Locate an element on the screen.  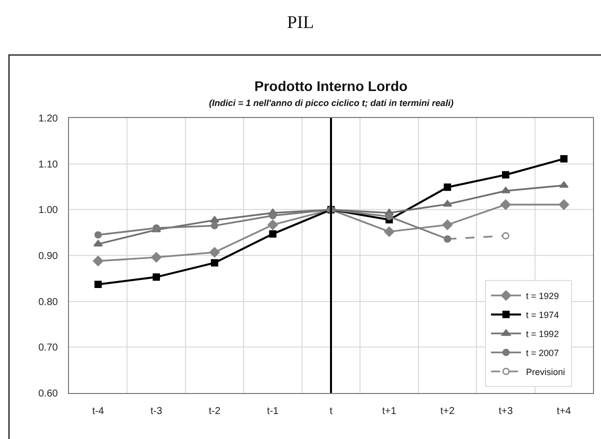
x-tick-label: t+4 is located at coordinates (564, 412).